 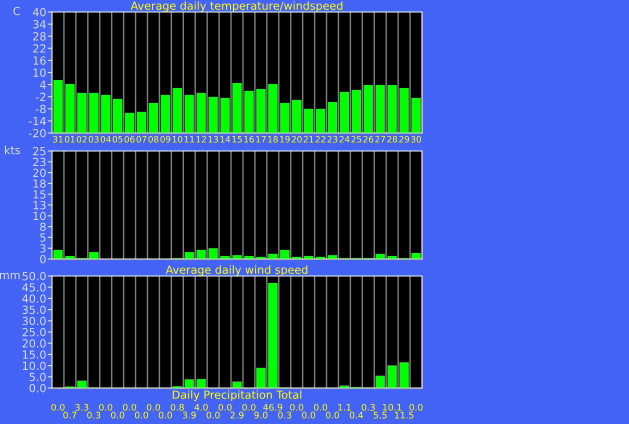 What do you see at coordinates (129, 139) in the screenshot?
I see `x-tick-label: 06` at bounding box center [129, 139].